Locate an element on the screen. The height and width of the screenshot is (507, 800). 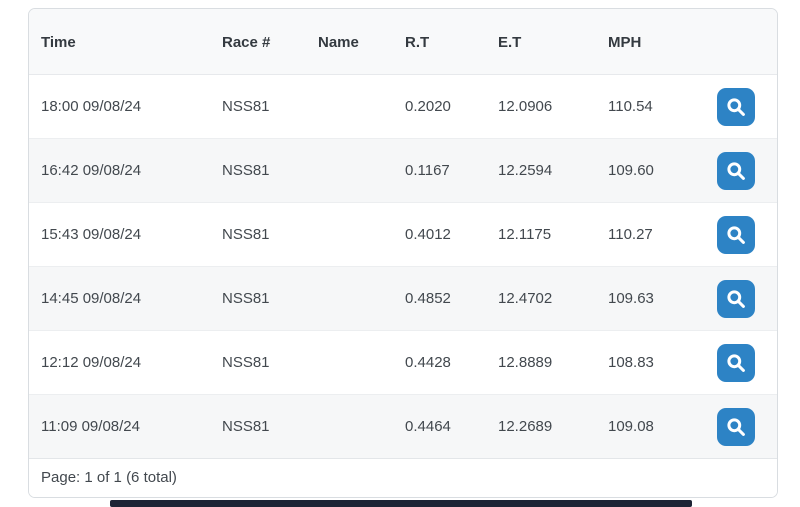
cell-et: 12.0906 is located at coordinates (525, 106).